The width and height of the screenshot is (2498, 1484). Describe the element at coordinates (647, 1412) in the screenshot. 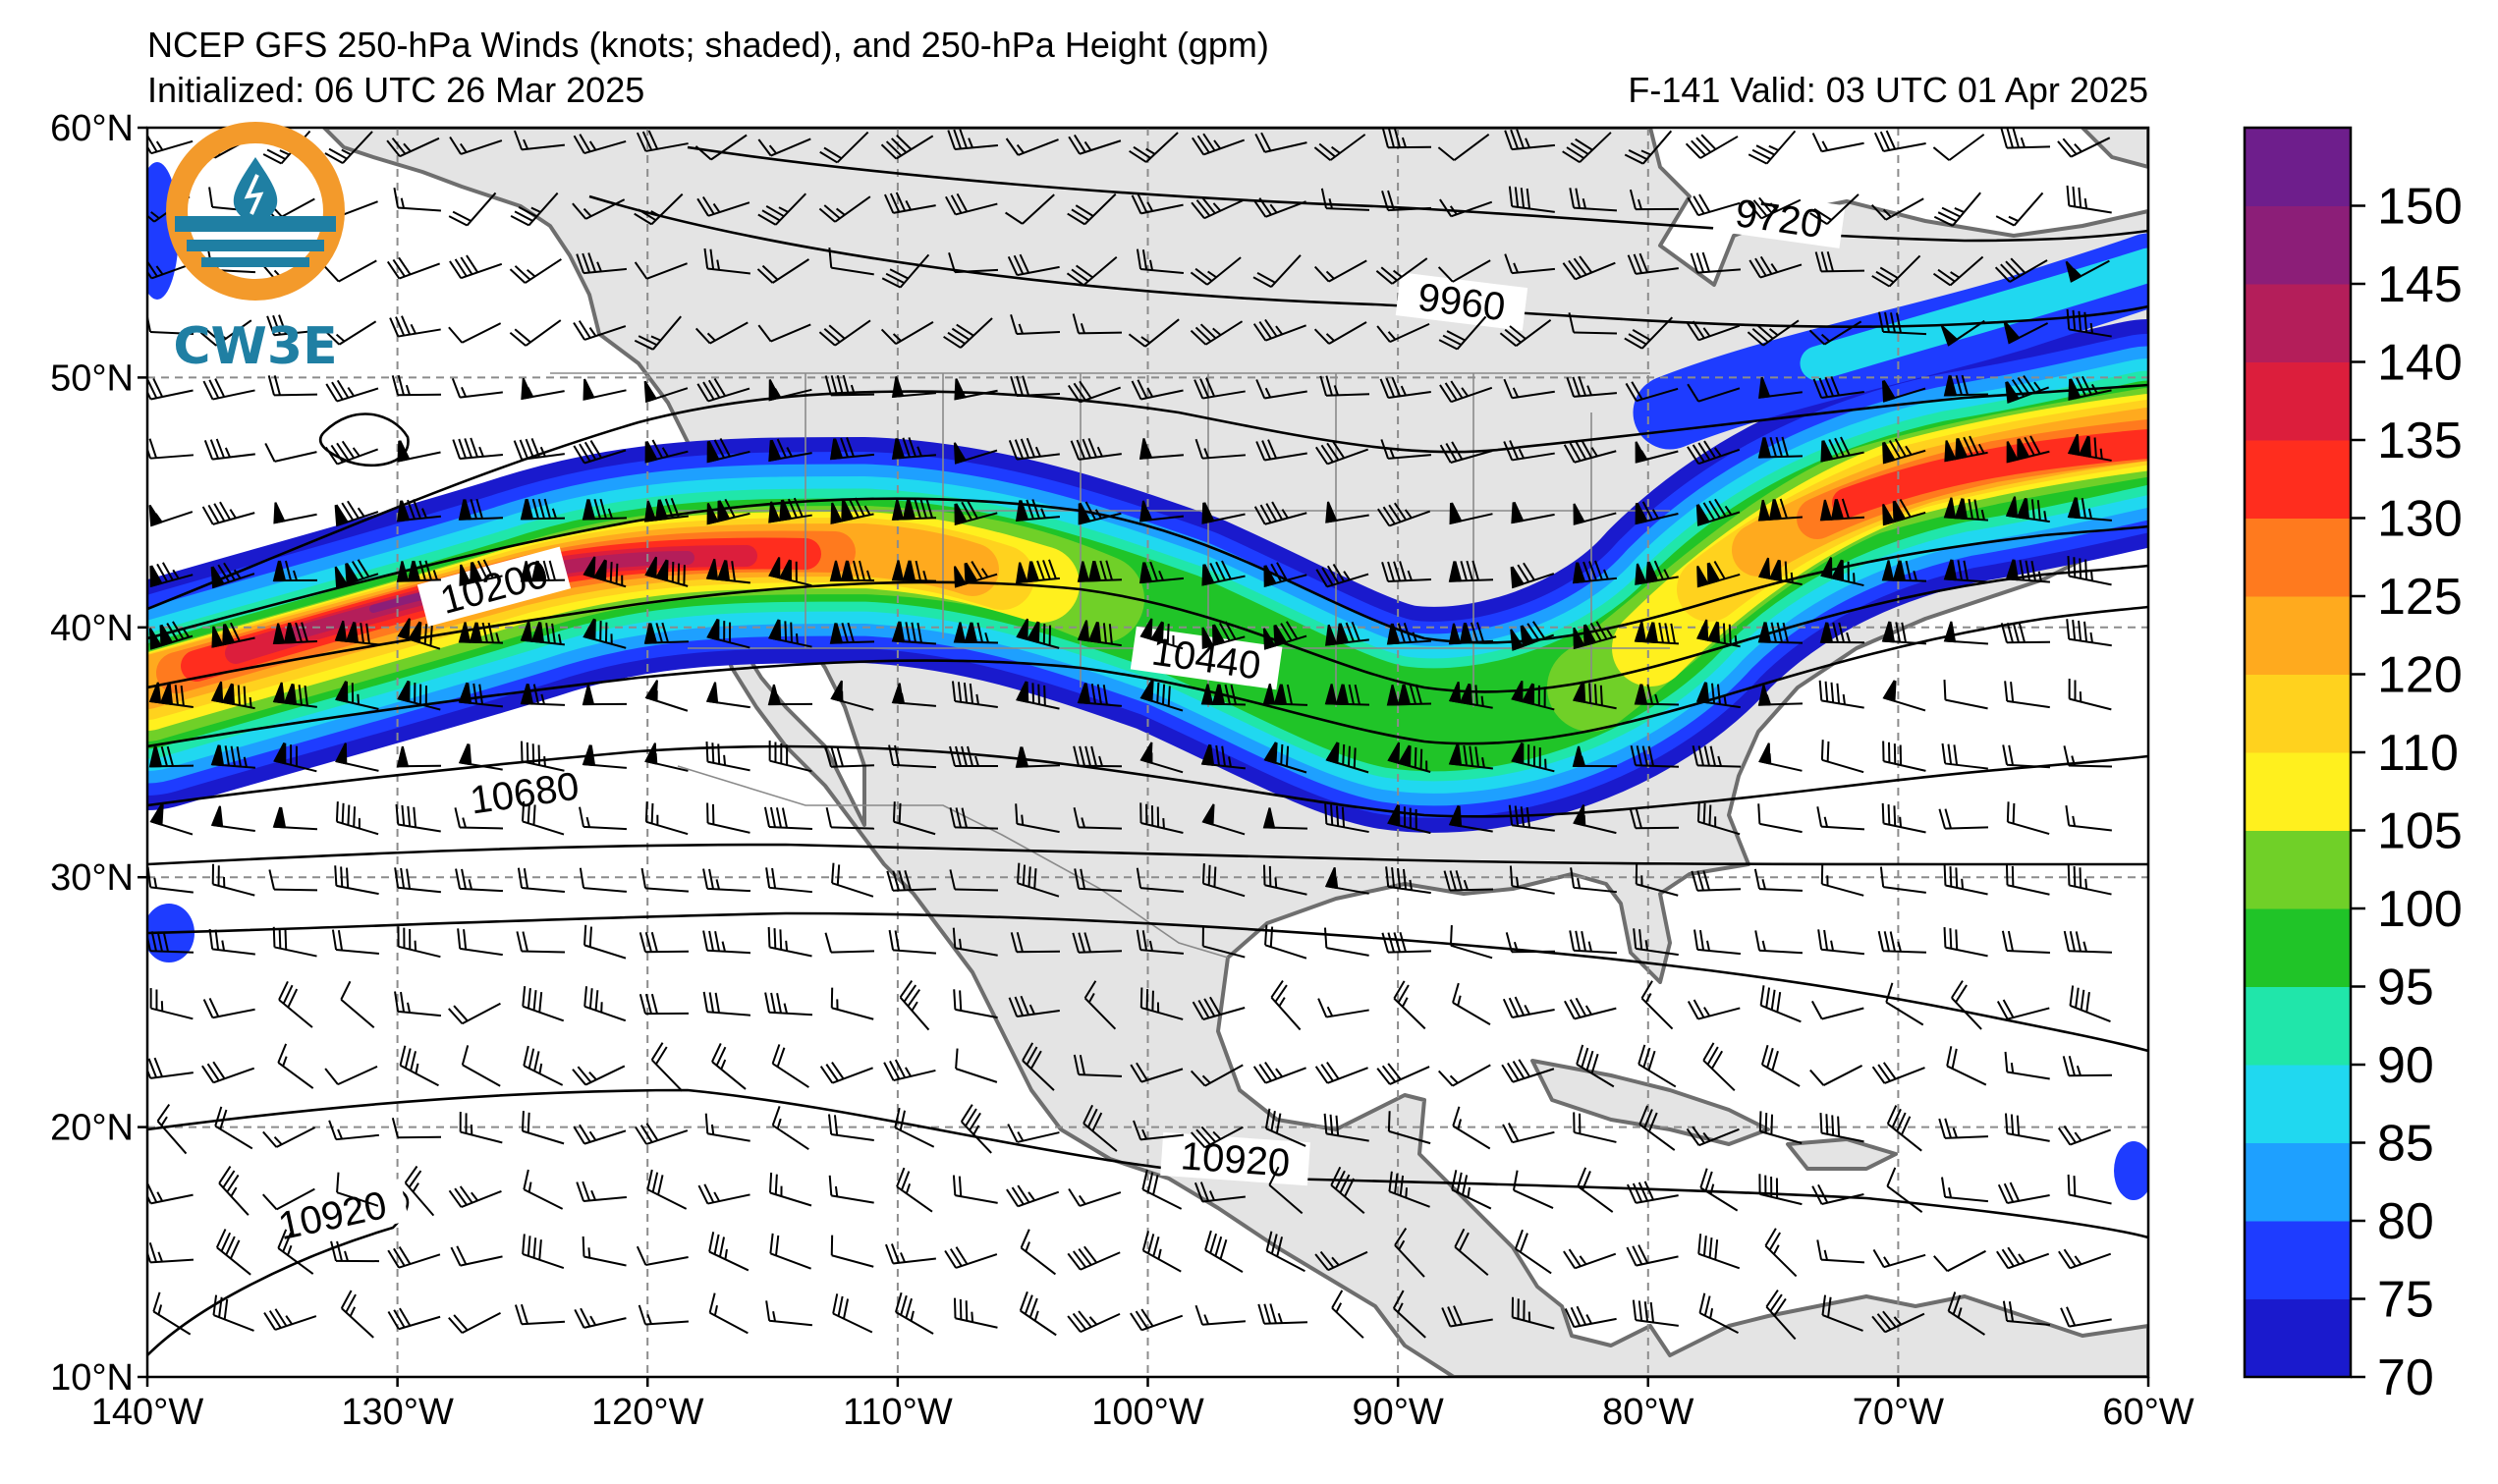

I see `lon-tick-label: 120°W` at that location.